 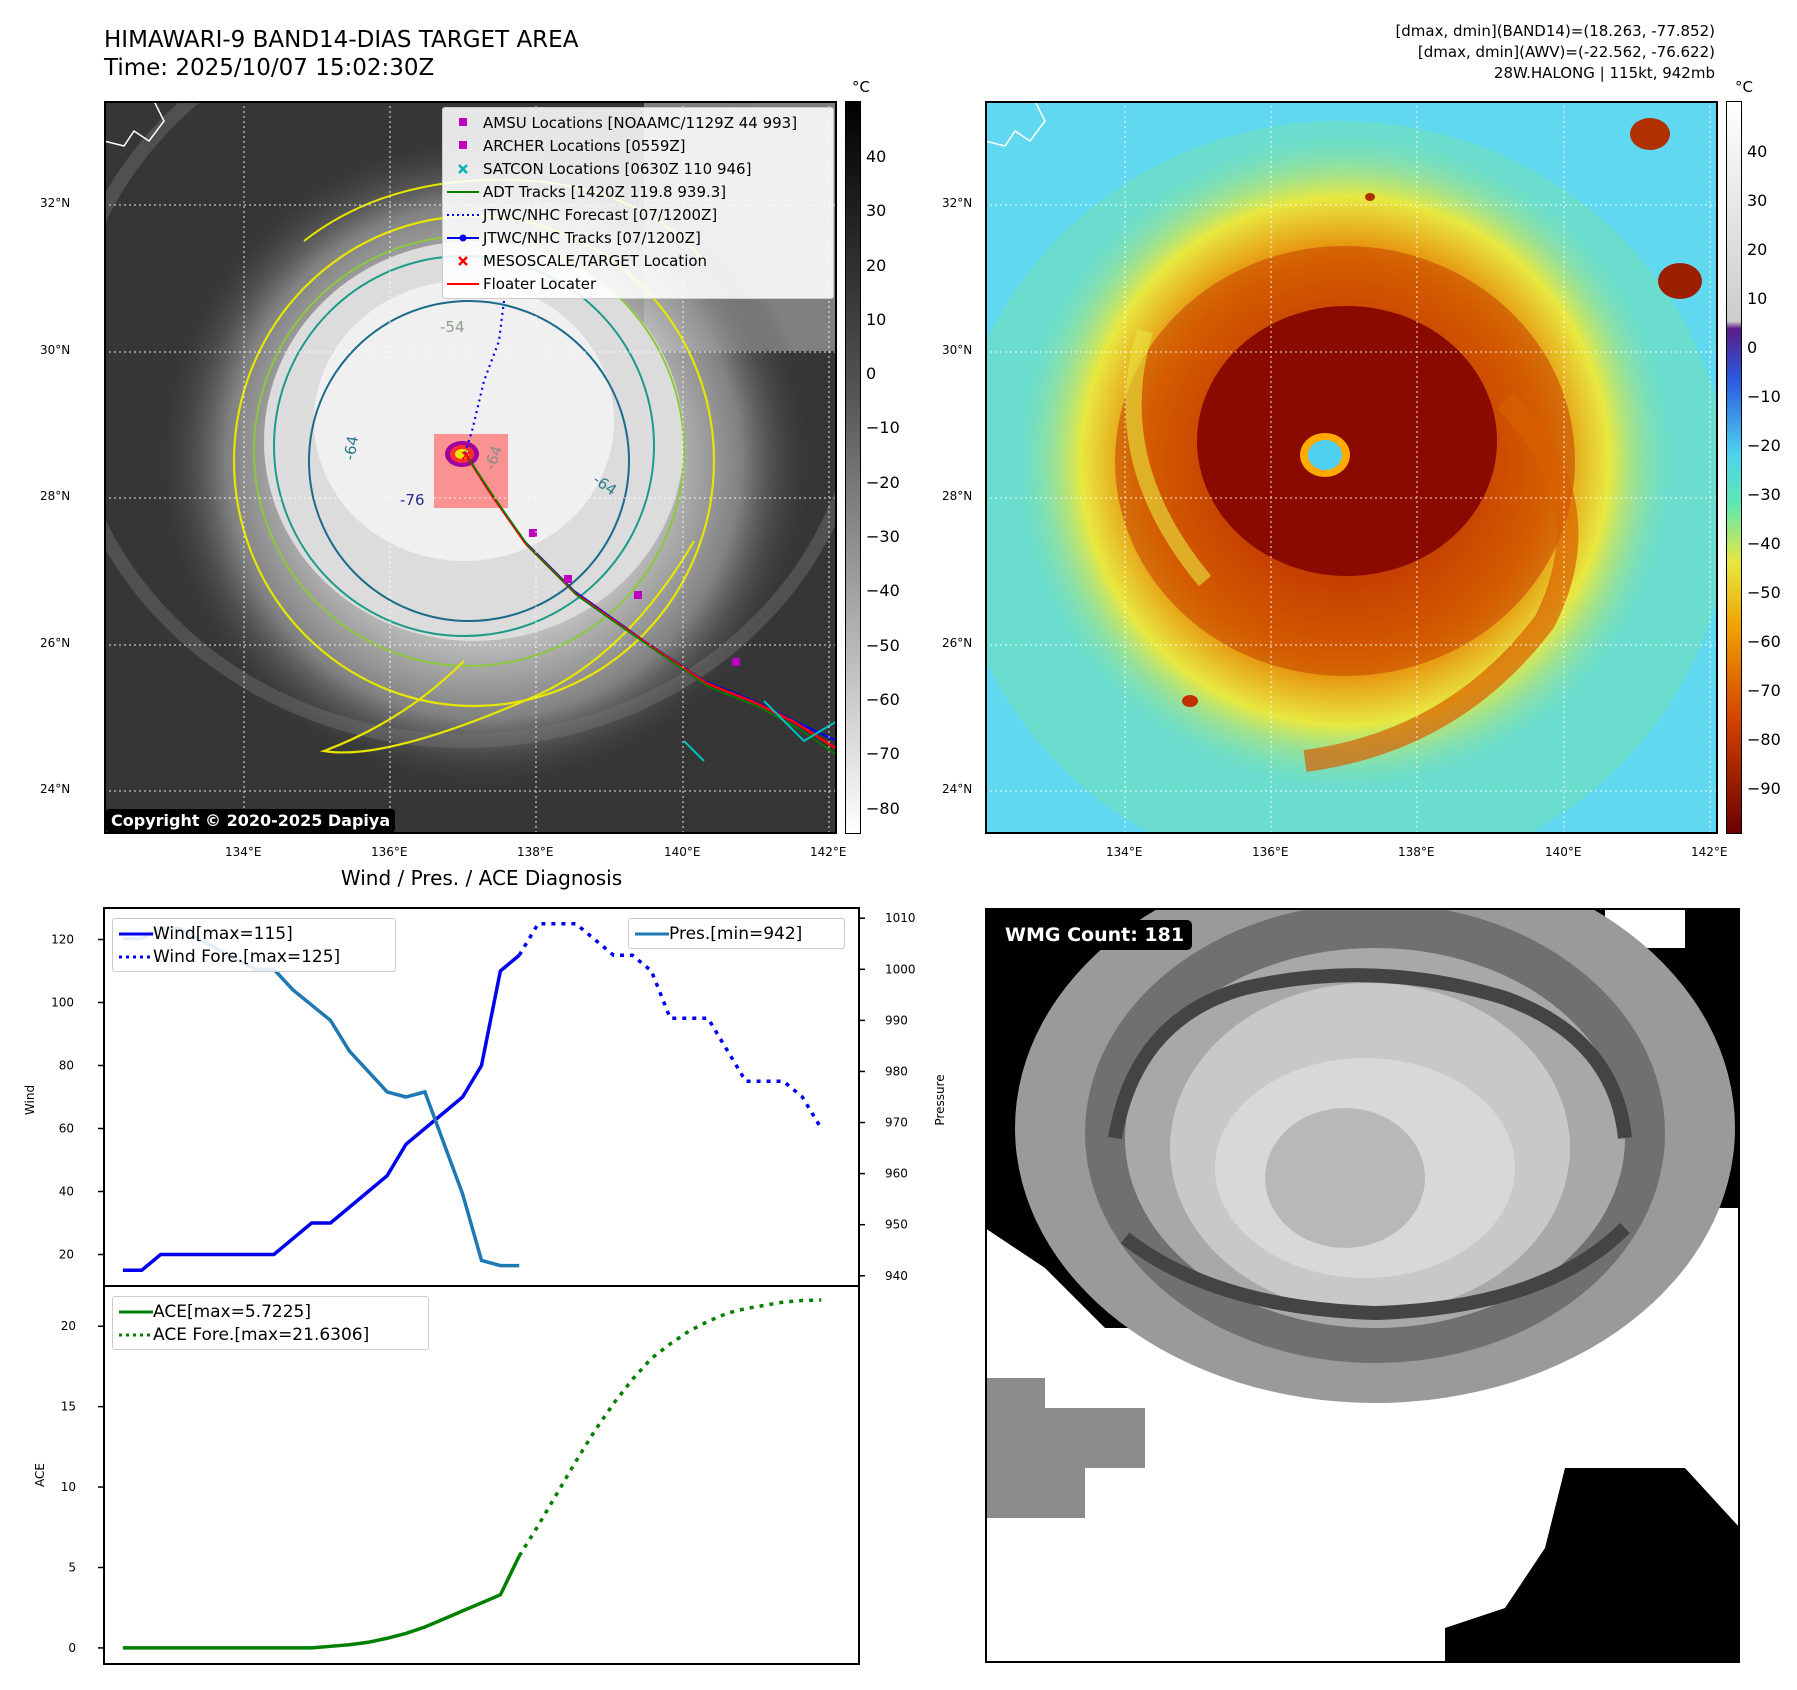 I want to click on wind-ylabel: Wind, so click(x=30, y=1100).